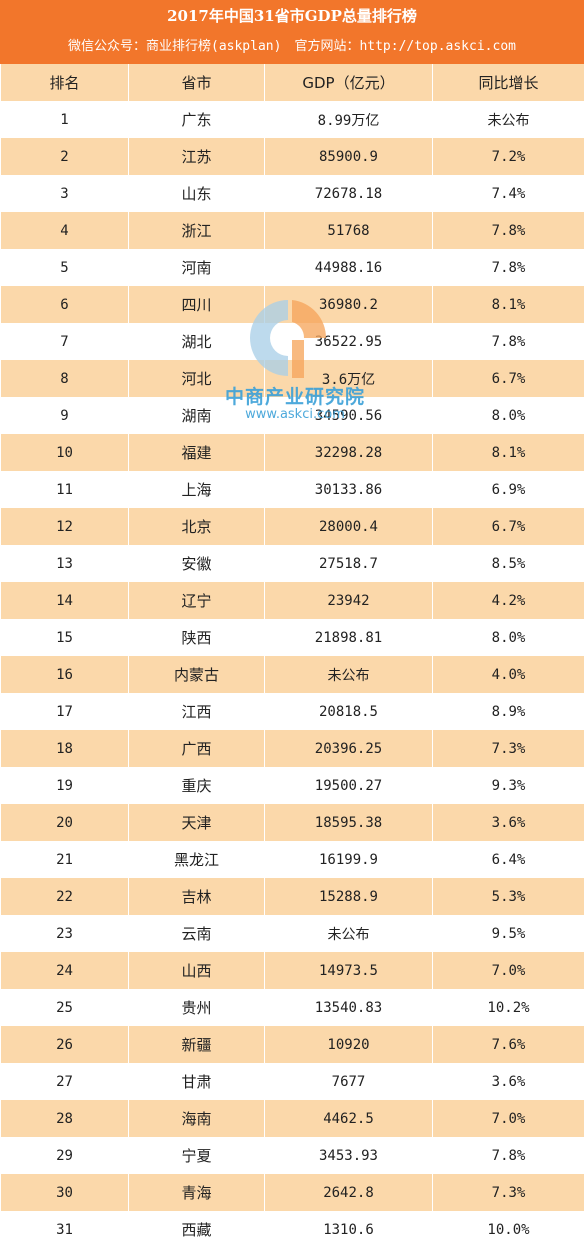 This screenshot has width=584, height=1248. Describe the element at coordinates (508, 82) in the screenshot. I see `column-header-growth: 同比增长` at that location.